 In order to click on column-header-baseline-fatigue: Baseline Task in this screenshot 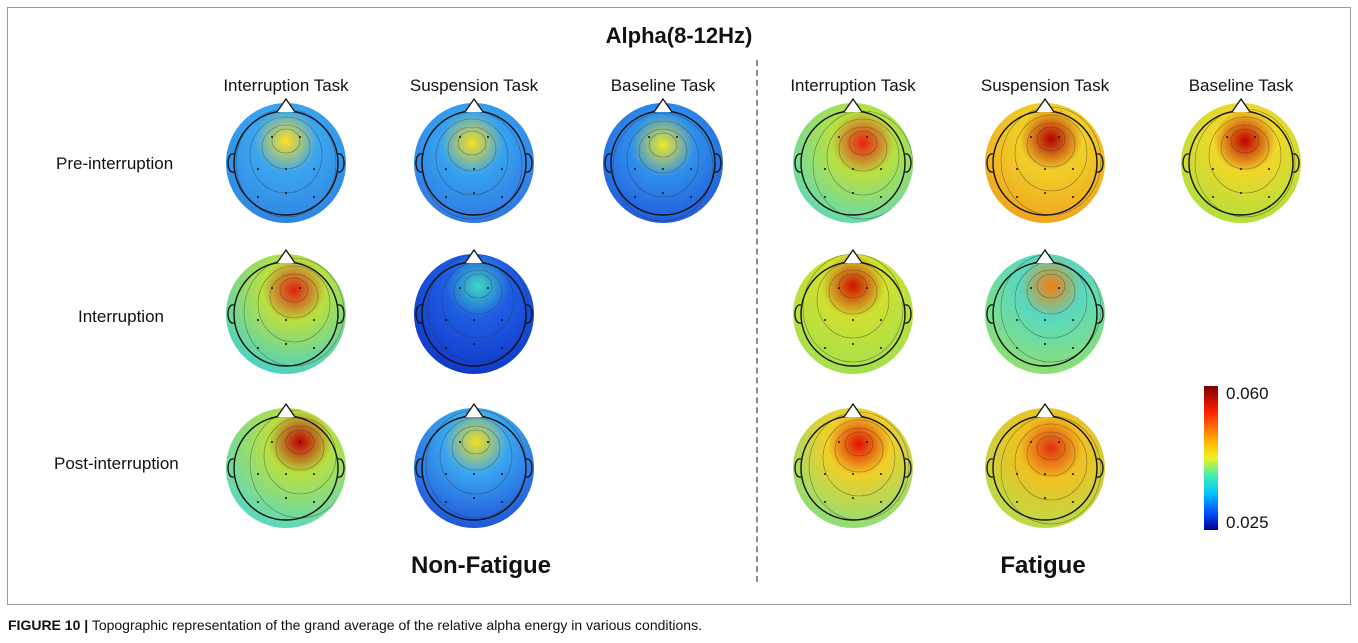, I will do `click(1241, 85)`.